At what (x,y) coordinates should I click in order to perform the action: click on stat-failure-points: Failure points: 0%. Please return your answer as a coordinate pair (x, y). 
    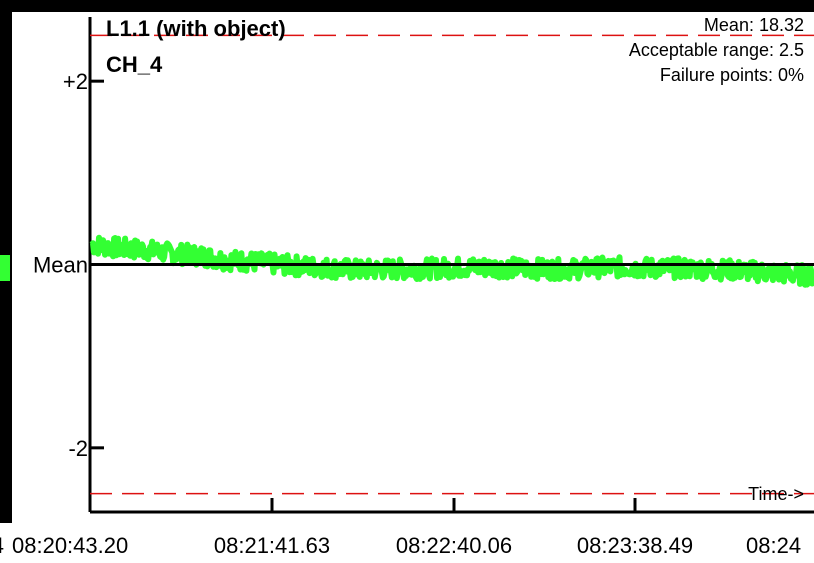
    Looking at the image, I should click on (732, 75).